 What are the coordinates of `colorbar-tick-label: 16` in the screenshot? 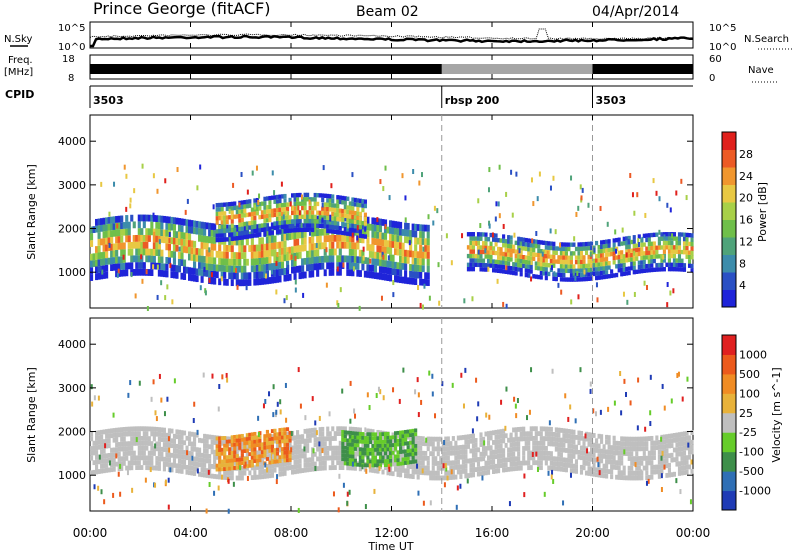 It's located at (746, 220).